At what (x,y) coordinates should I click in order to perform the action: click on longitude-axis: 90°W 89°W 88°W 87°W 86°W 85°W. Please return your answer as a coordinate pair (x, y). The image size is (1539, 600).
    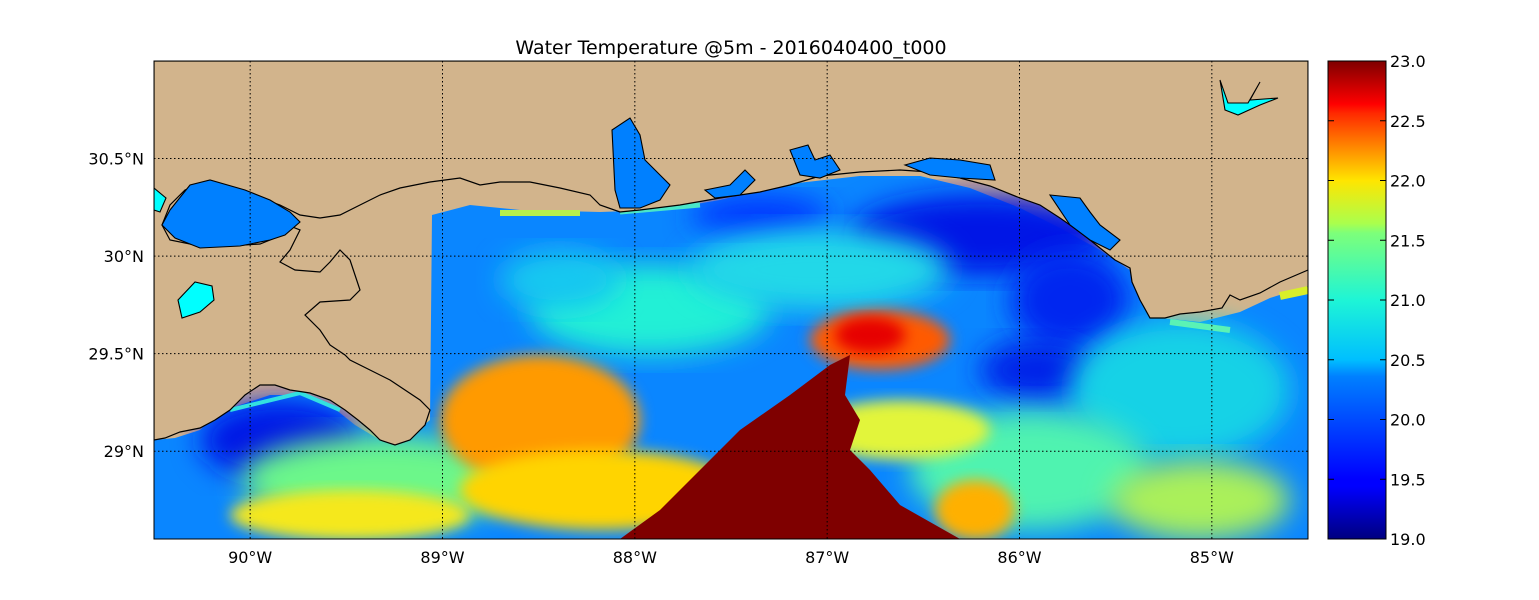
    Looking at the image, I should click on (731, 557).